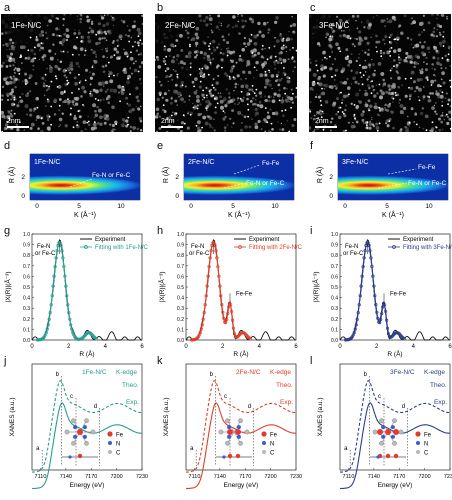  I want to click on wavelet-xtick: 0, so click(345, 206).